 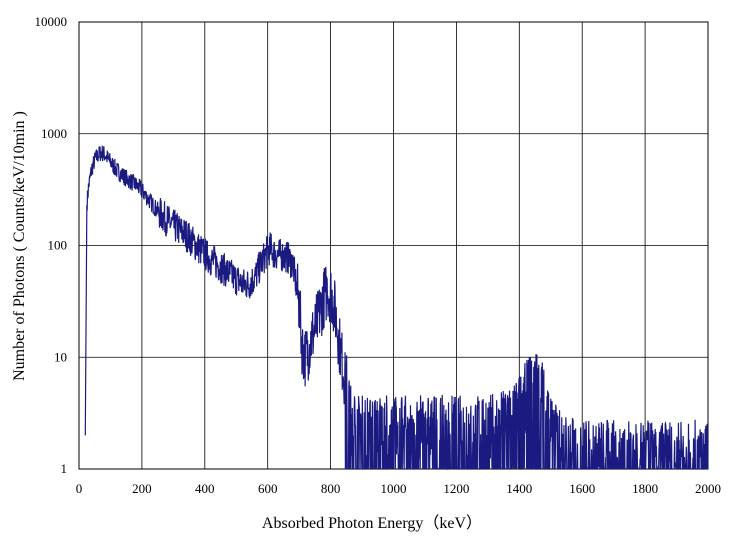 What do you see at coordinates (19, 246) in the screenshot?
I see `y-axis-title: Number of Photons ( Counts/keV/10min )` at bounding box center [19, 246].